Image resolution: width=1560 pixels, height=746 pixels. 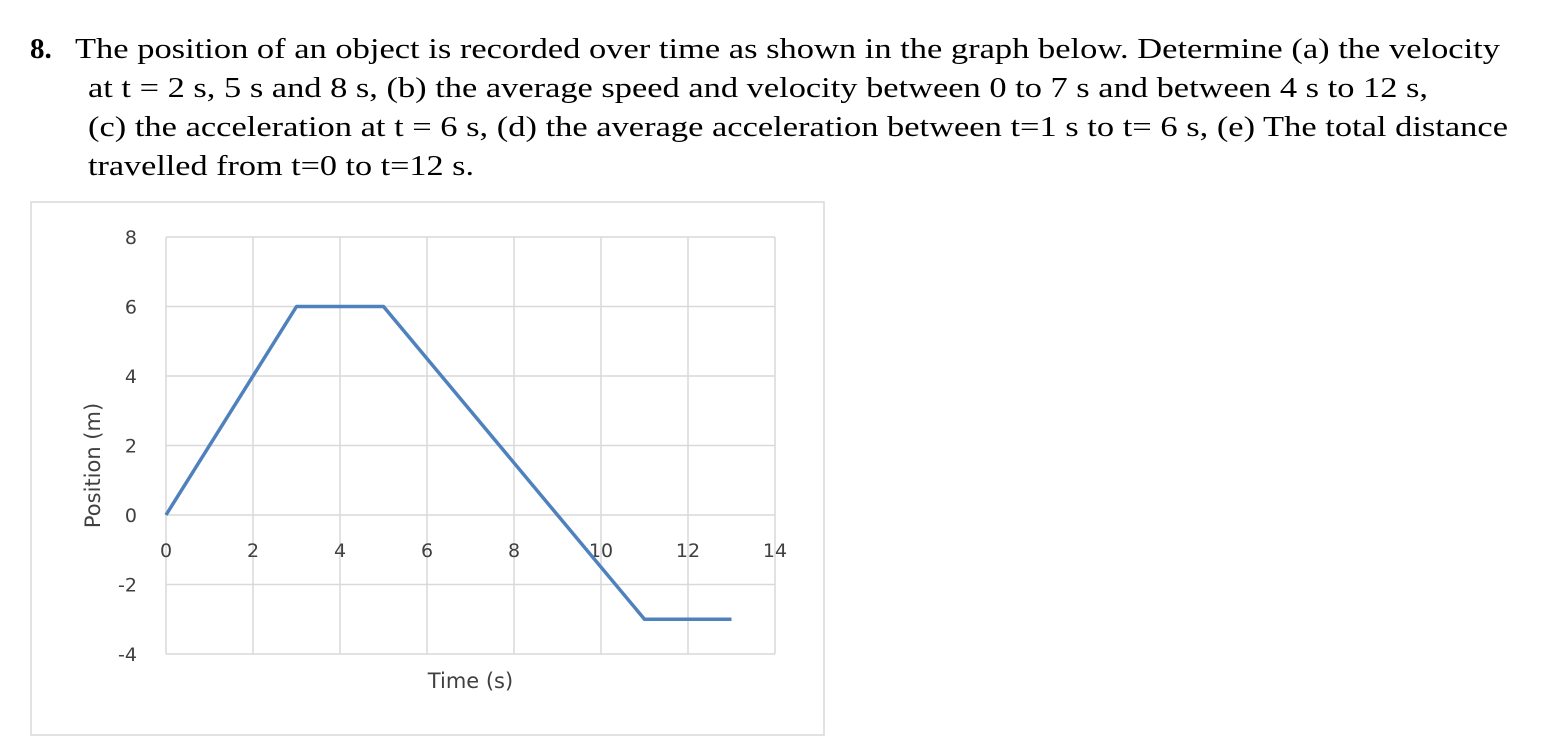 What do you see at coordinates (127, 586) in the screenshot?
I see `y-tick-label: -2` at bounding box center [127, 586].